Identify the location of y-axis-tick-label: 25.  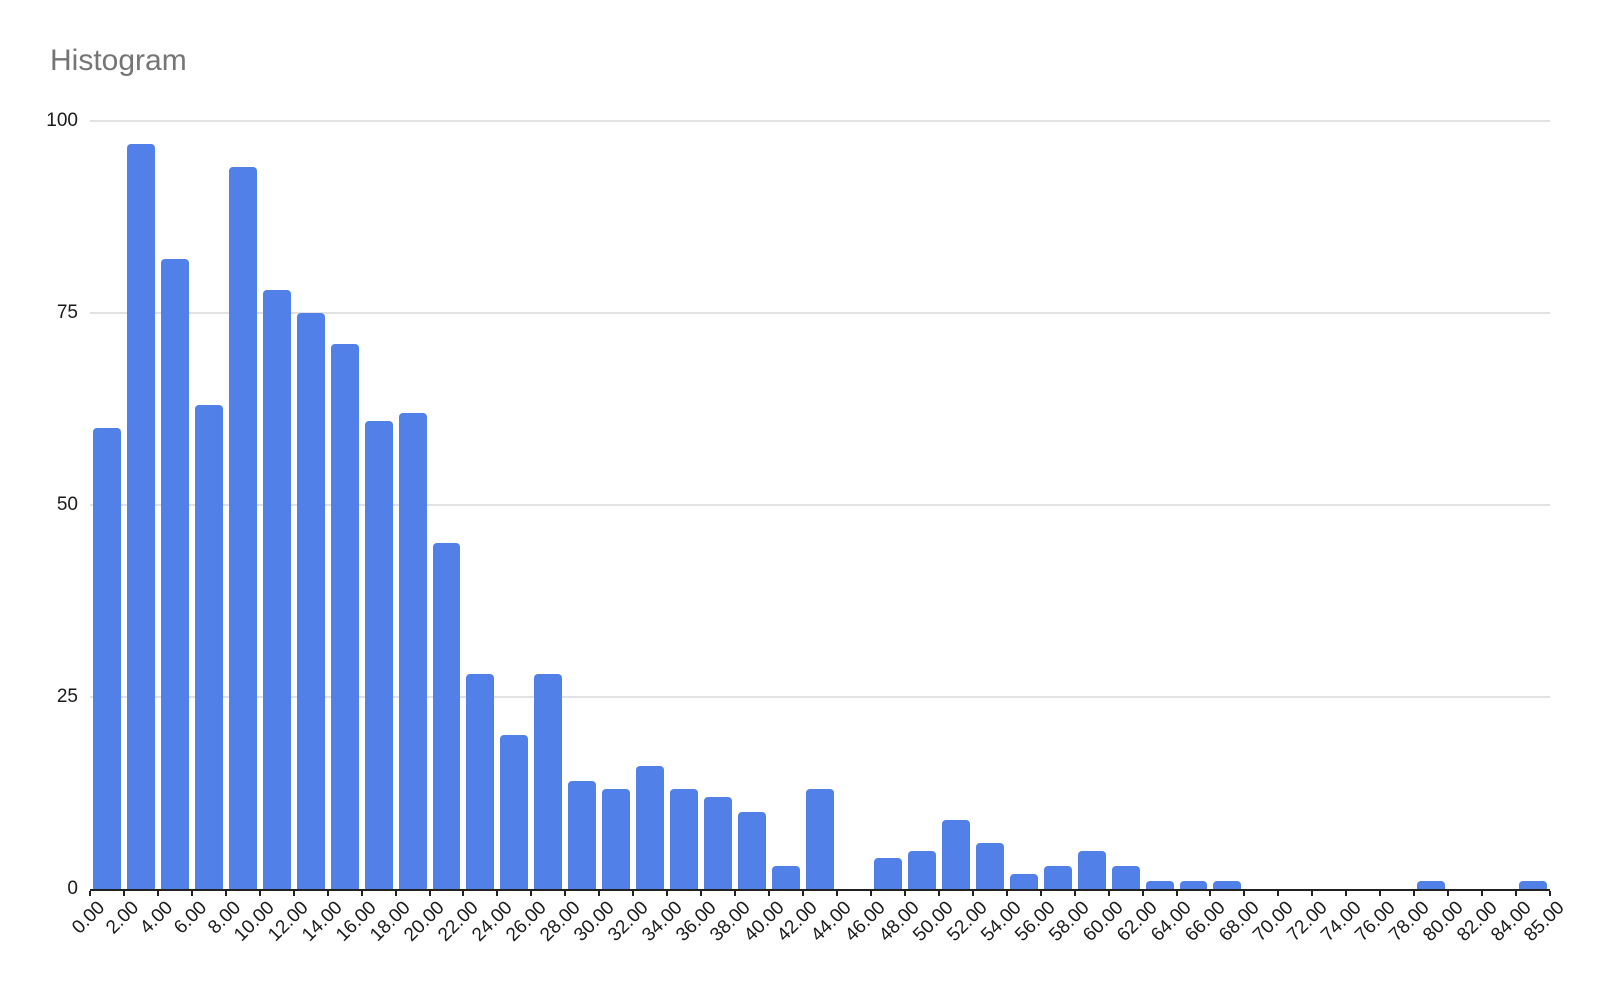
(67, 696).